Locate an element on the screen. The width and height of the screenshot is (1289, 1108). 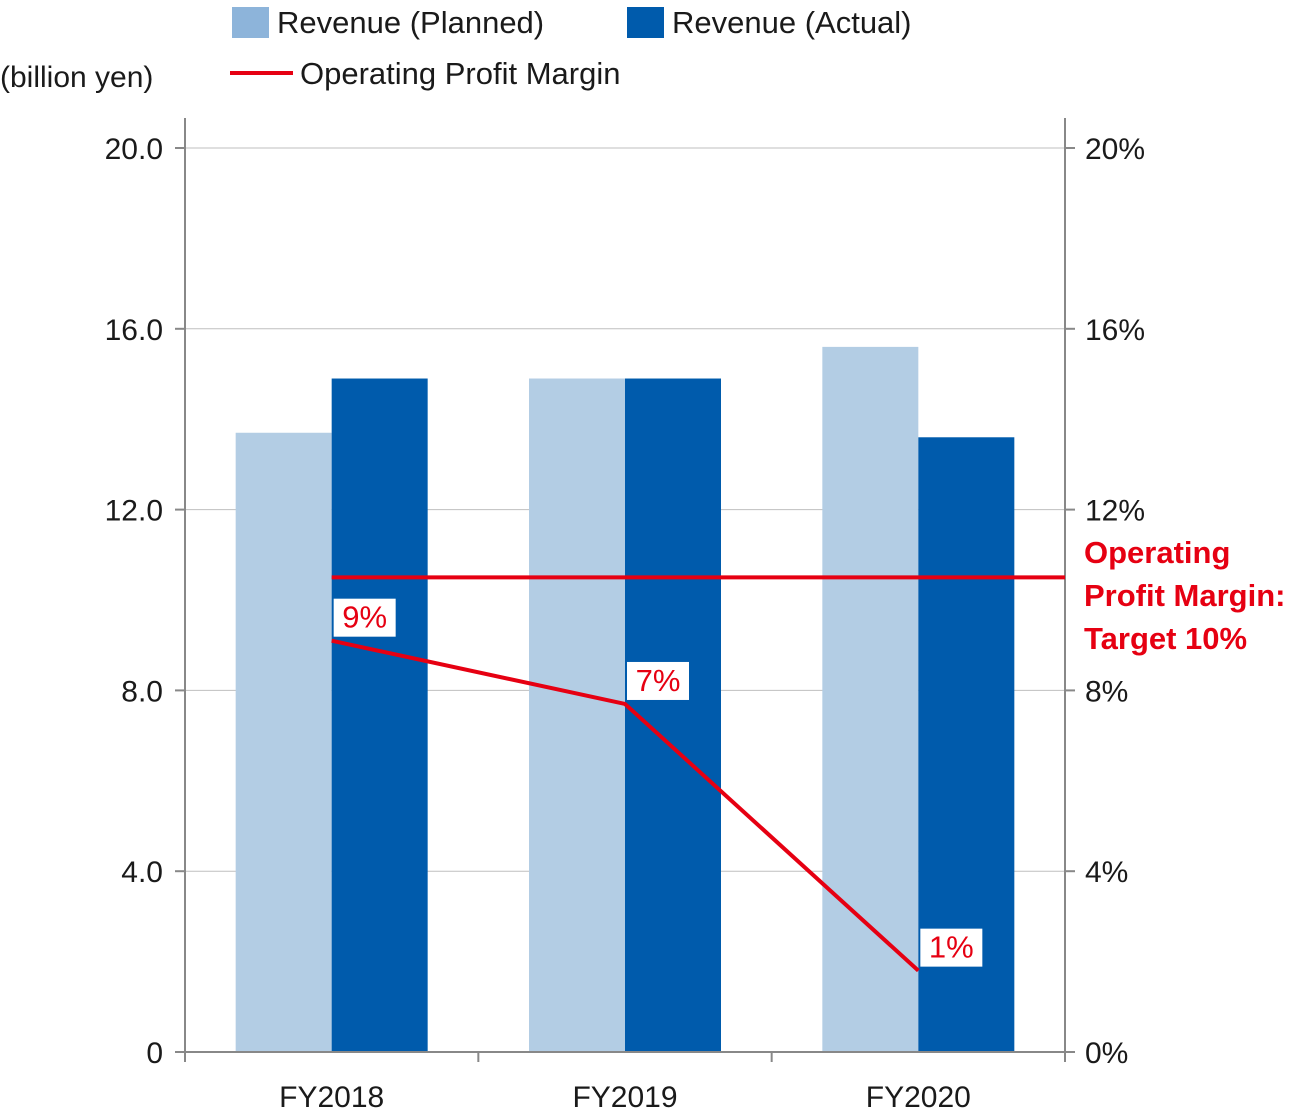
x-tick-label: FY2019 is located at coordinates (624, 1094).